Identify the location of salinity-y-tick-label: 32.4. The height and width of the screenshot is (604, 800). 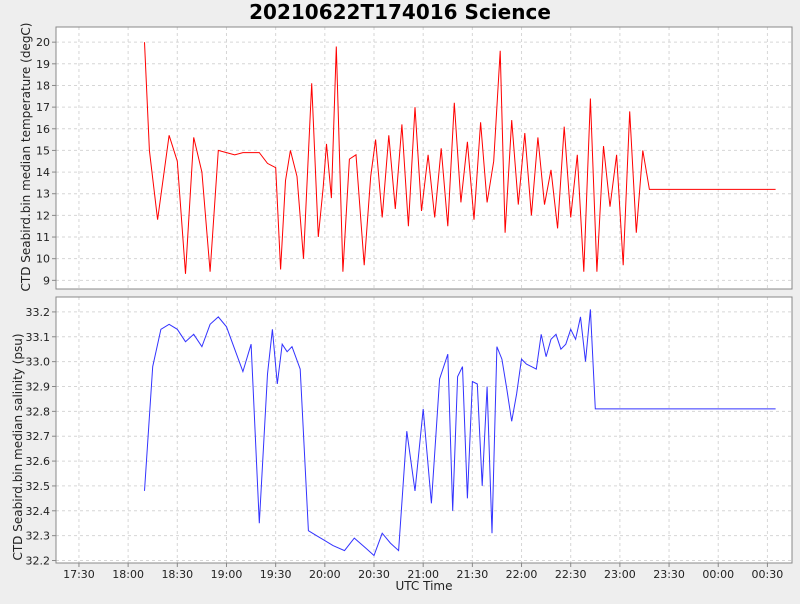
(38, 511).